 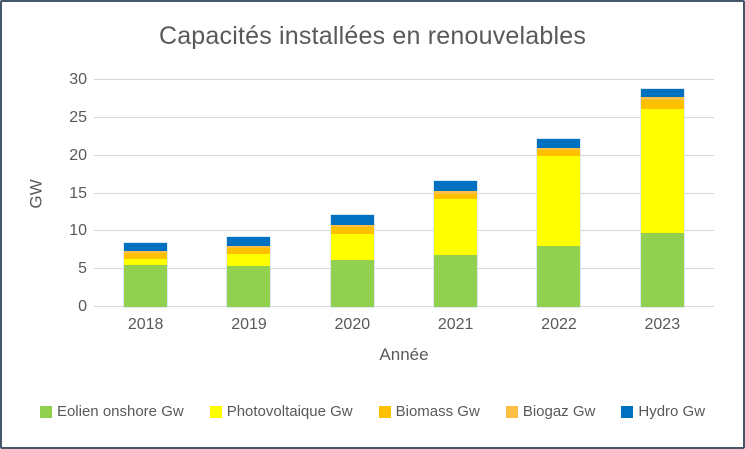 What do you see at coordinates (78, 79) in the screenshot?
I see `y-tick-label-30: 30` at bounding box center [78, 79].